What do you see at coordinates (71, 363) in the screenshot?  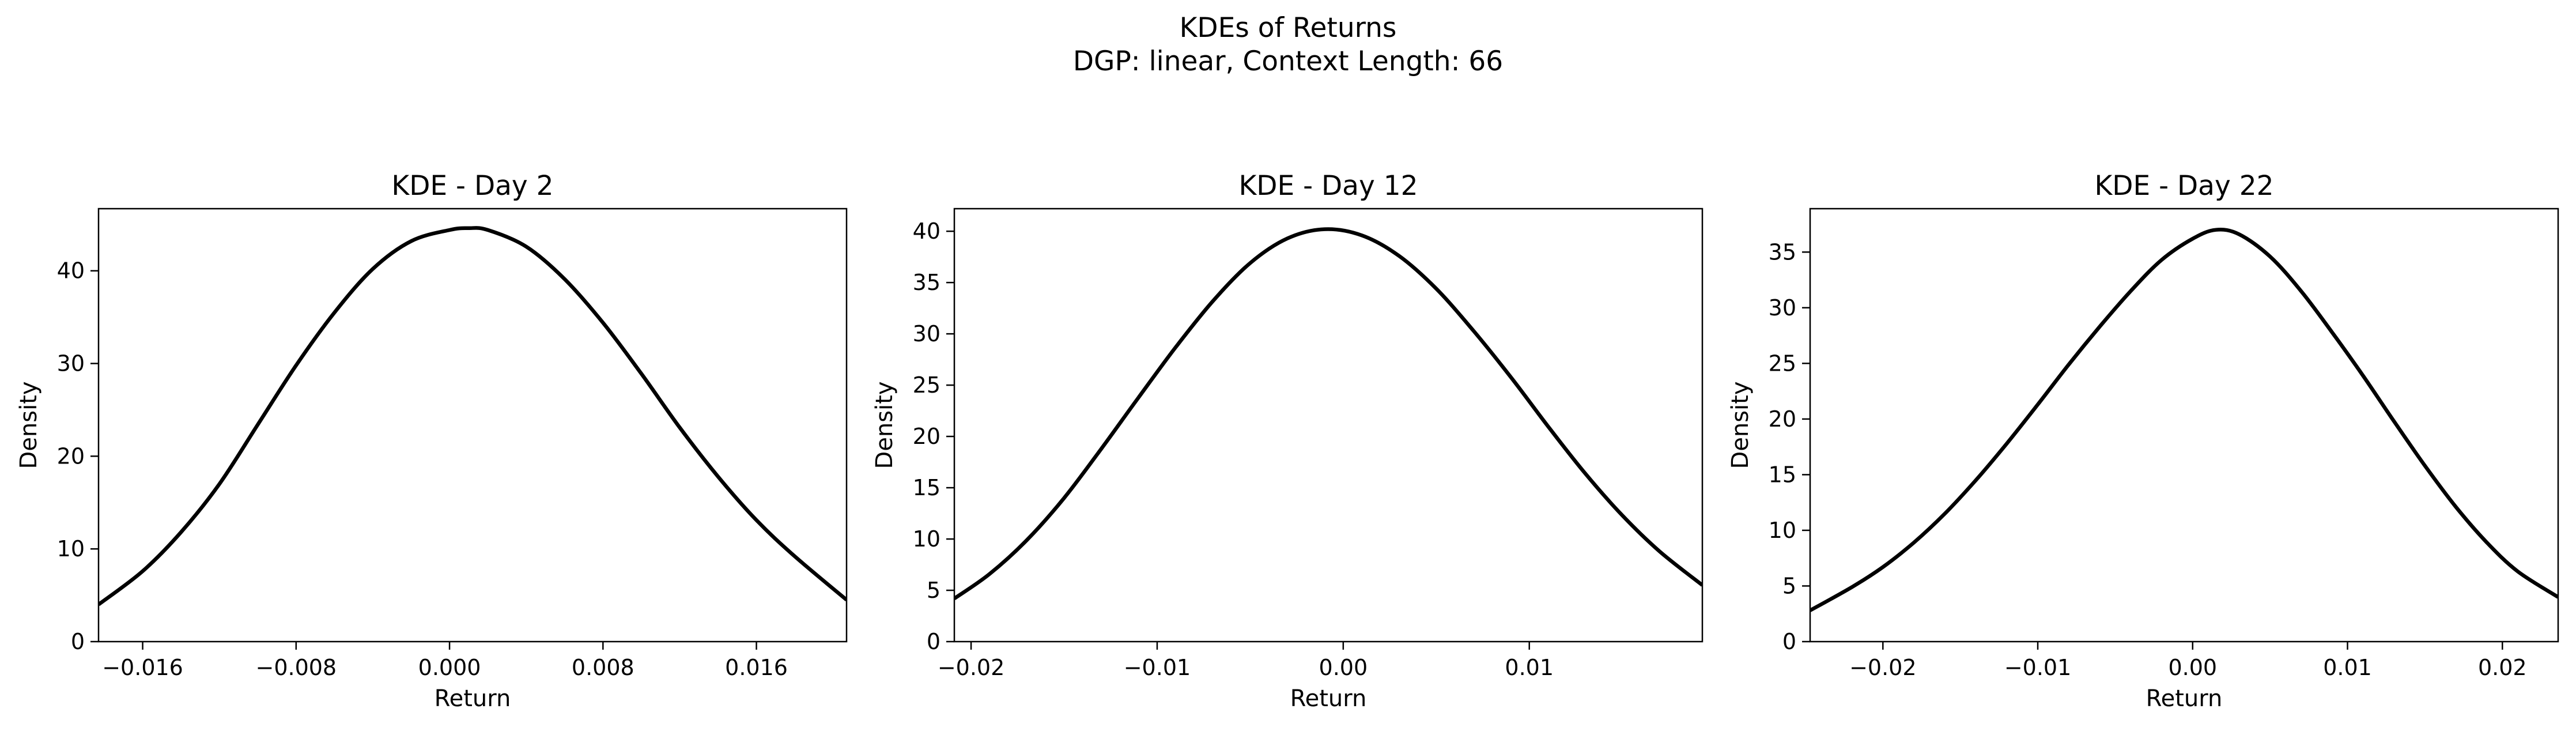 I see `panel-1-ytick-label: 30` at bounding box center [71, 363].